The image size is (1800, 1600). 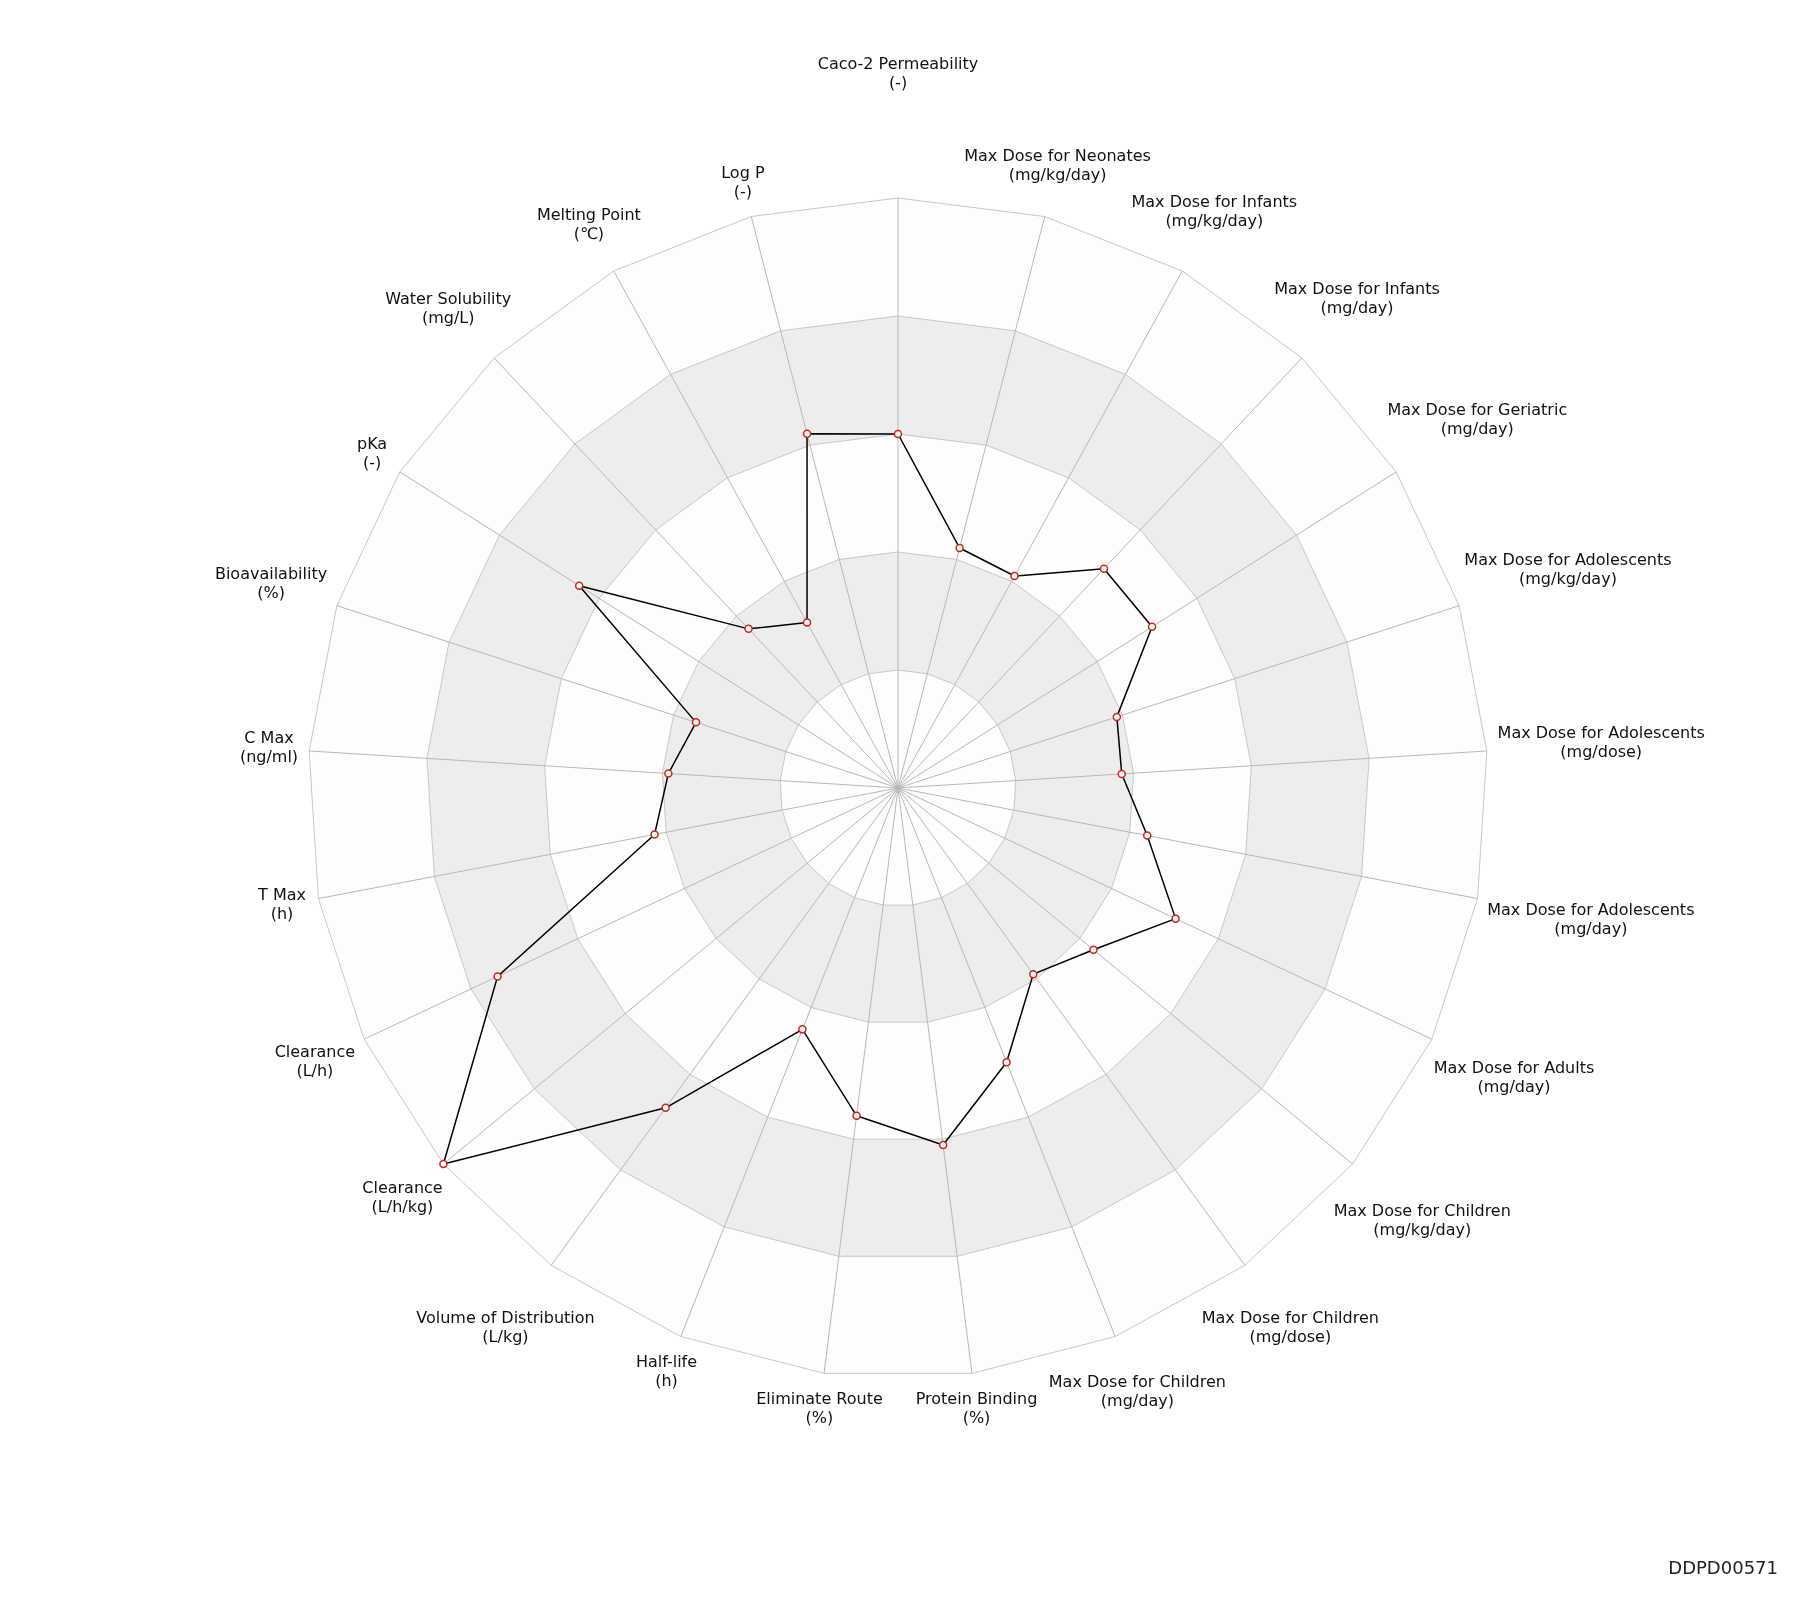 I want to click on spoke-label: Bioavailability (%), so click(x=271, y=582).